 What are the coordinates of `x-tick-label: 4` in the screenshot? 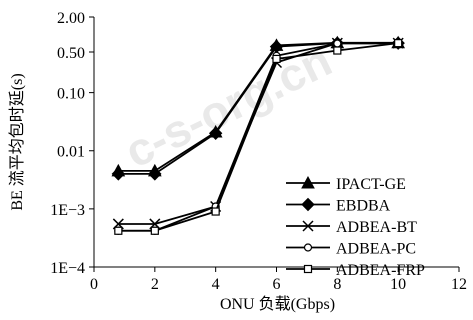 It's located at (216, 284).